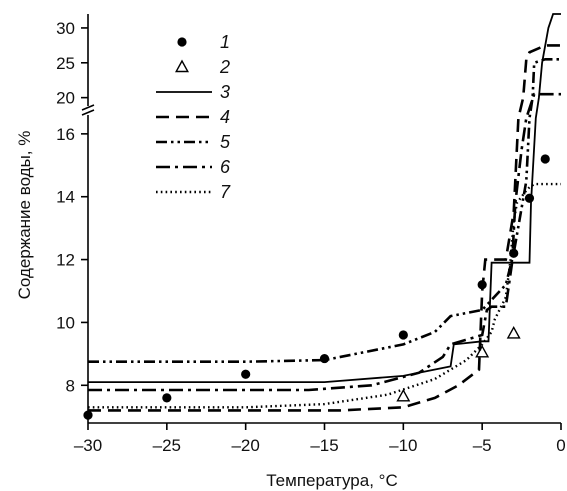 The image size is (567, 491). Describe the element at coordinates (403, 445) in the screenshot. I see `x-tick-label: –10` at that location.